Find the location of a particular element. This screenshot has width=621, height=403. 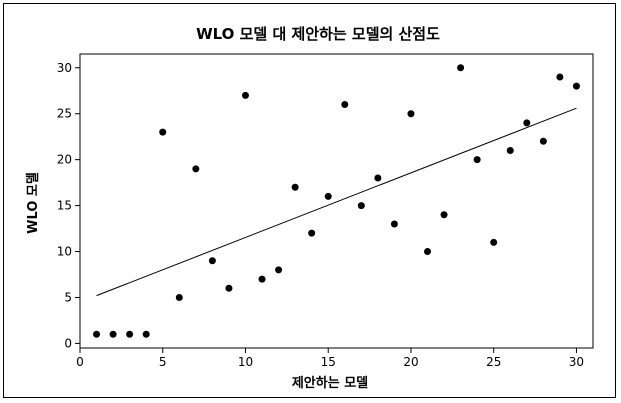

y-tick-label: 10 is located at coordinates (64, 252).